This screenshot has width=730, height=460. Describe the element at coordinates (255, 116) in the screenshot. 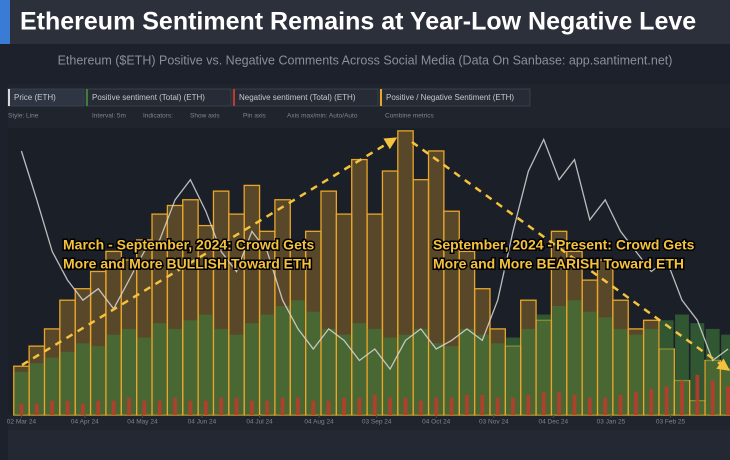

I see `toolbar-item: Pin axis` at that location.